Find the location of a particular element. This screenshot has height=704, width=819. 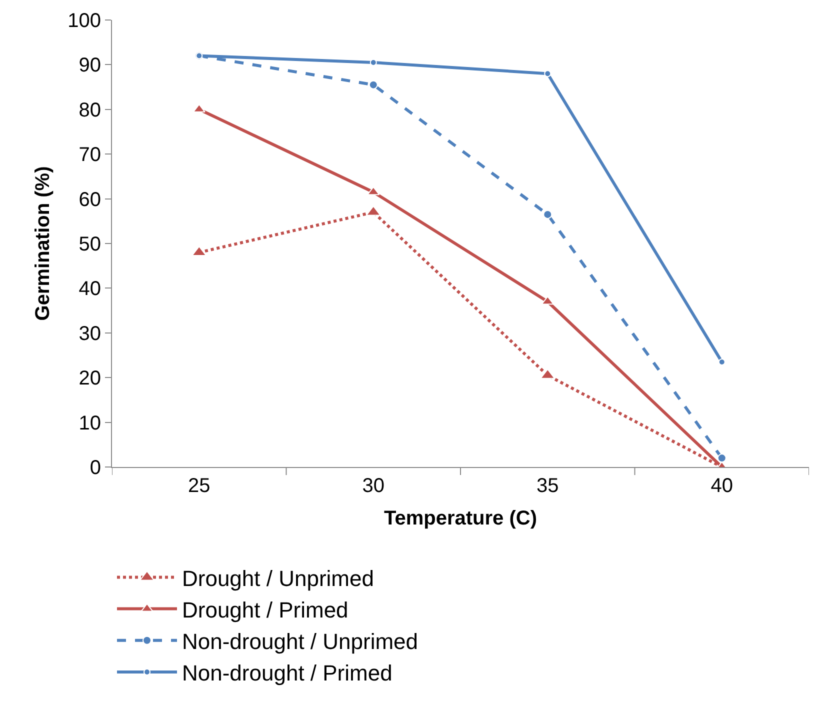

y-tick-label: 10 is located at coordinates (89, 423).